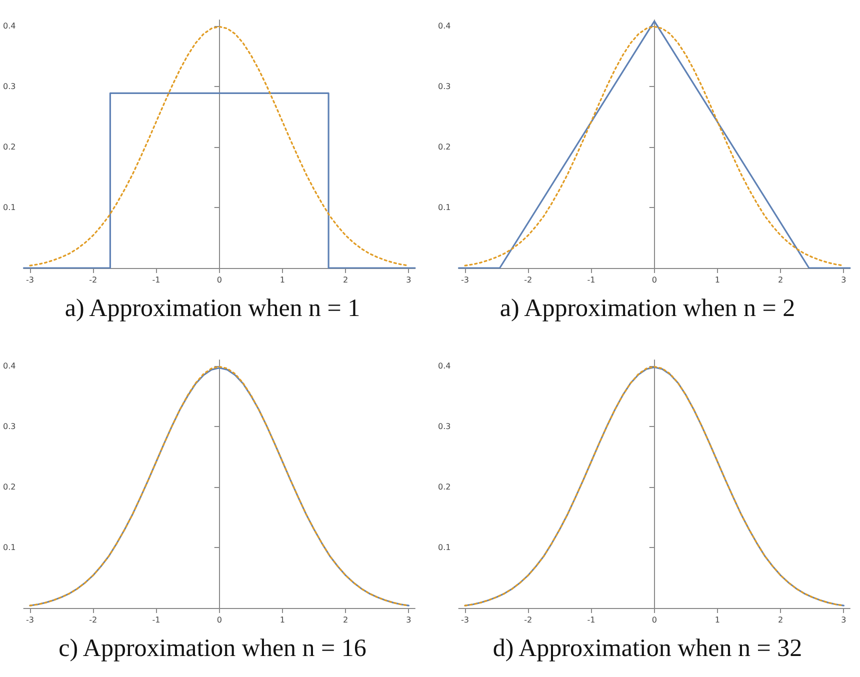  Describe the element at coordinates (212, 648) in the screenshot. I see `text: c) Approximation when n = 16` at that location.